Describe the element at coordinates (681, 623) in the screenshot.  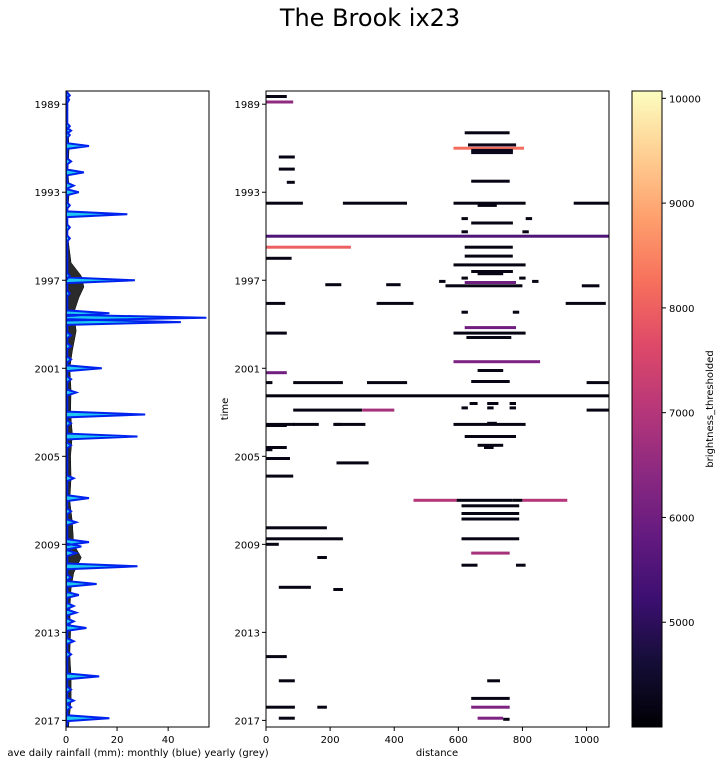
I see `colorbar-tick-label: 5000` at that location.